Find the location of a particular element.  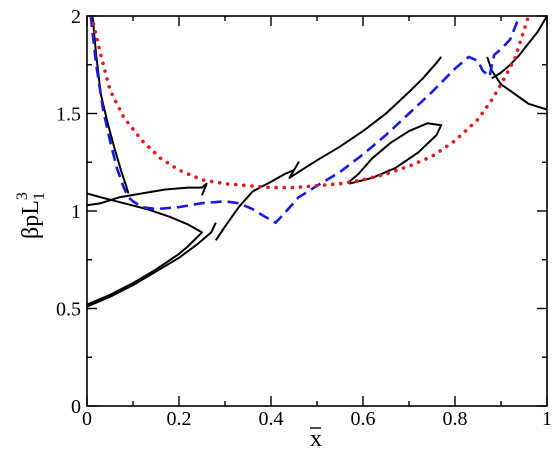

y-tick-label: 2 is located at coordinates (76, 17).